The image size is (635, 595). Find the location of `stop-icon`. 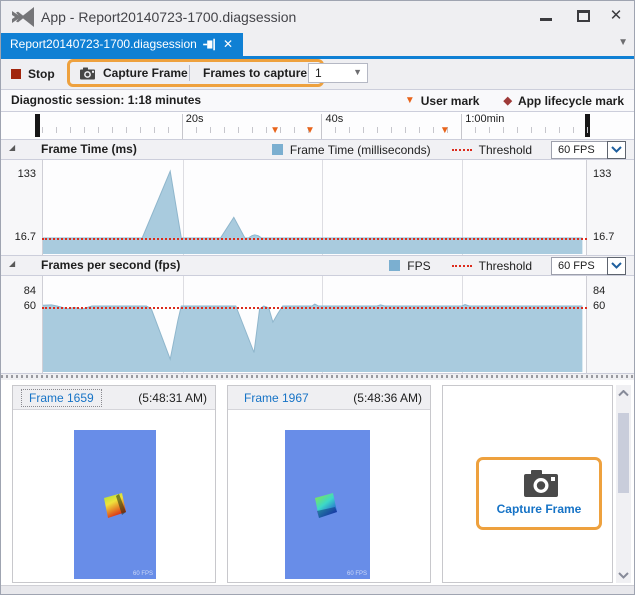

stop-icon is located at coordinates (16, 74).